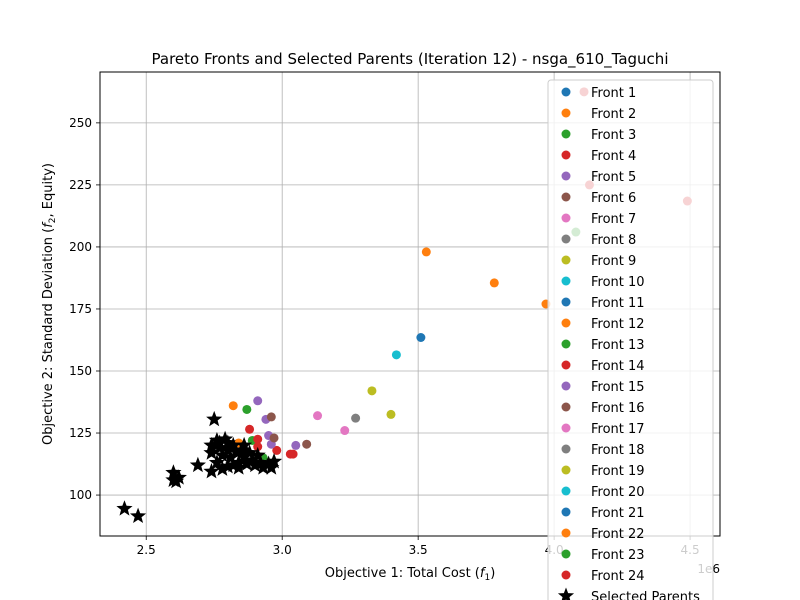 The height and width of the screenshot is (600, 800). What do you see at coordinates (613, 198) in the screenshot?
I see `legend-label: Front 6` at bounding box center [613, 198].